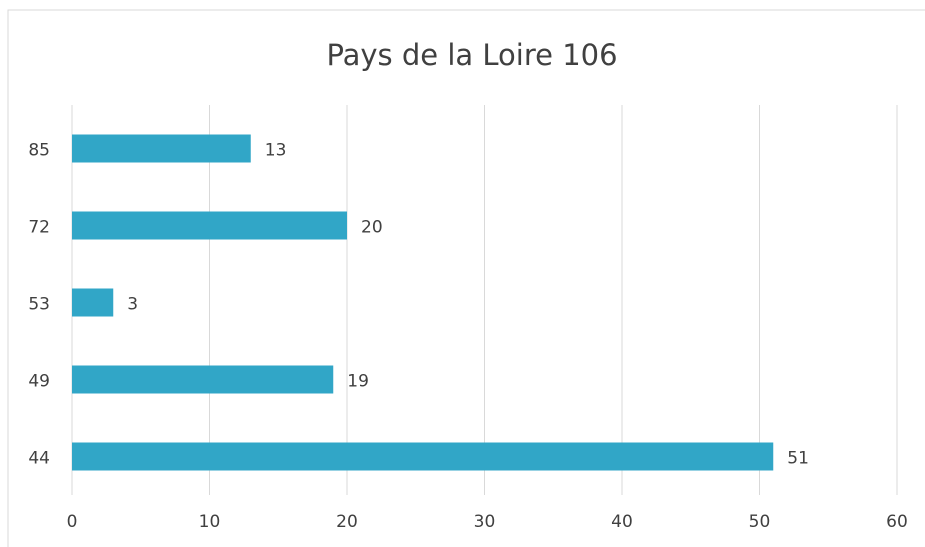 The image size is (925, 547). I want to click on chart-title: Pays de la Loire 106, so click(471, 55).